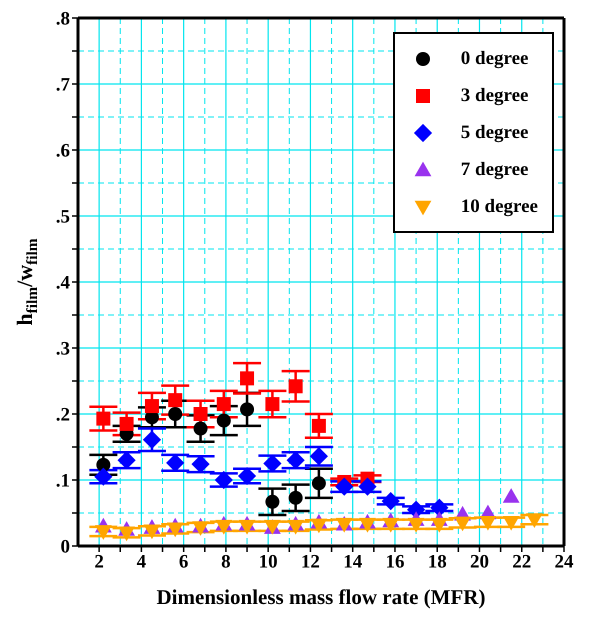 The image size is (592, 622). What do you see at coordinates (63, 217) in the screenshot?
I see `y-tick-label: .5` at bounding box center [63, 217].